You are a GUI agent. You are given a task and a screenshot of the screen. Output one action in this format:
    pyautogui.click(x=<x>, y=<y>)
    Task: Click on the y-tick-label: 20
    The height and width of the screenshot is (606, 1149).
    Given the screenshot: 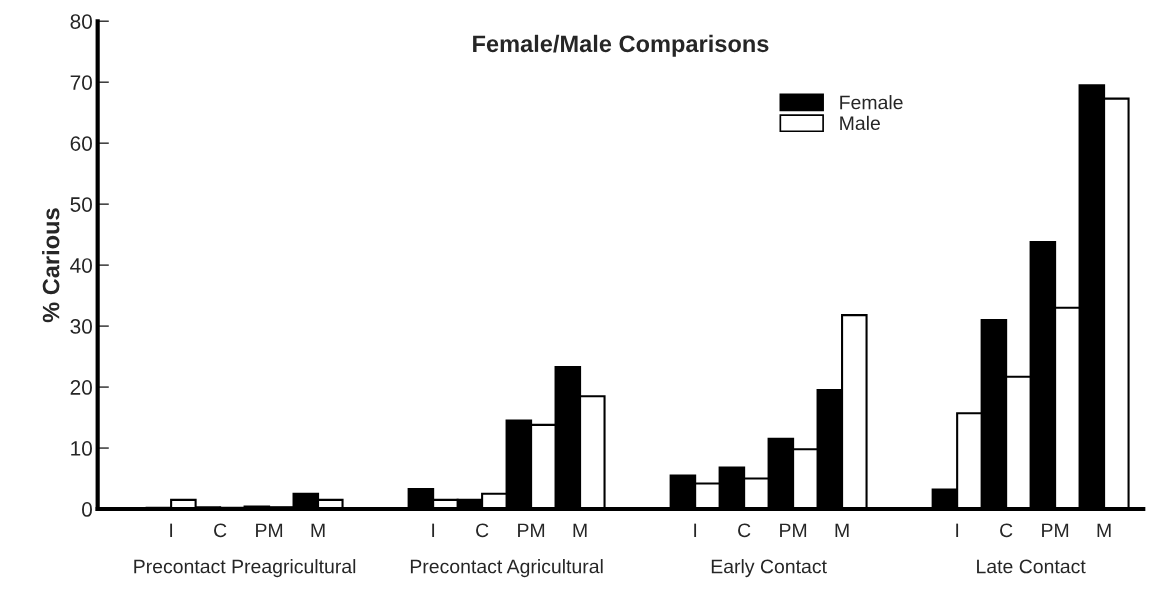 What is the action you would take?
    pyautogui.click(x=81, y=387)
    